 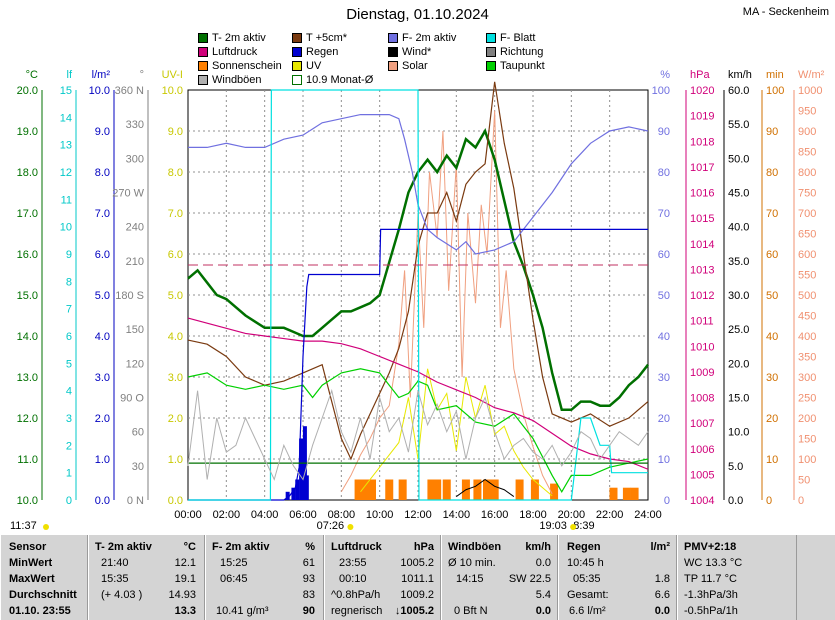 I want to click on temp-tick-label: 13.0, so click(x=27, y=378).